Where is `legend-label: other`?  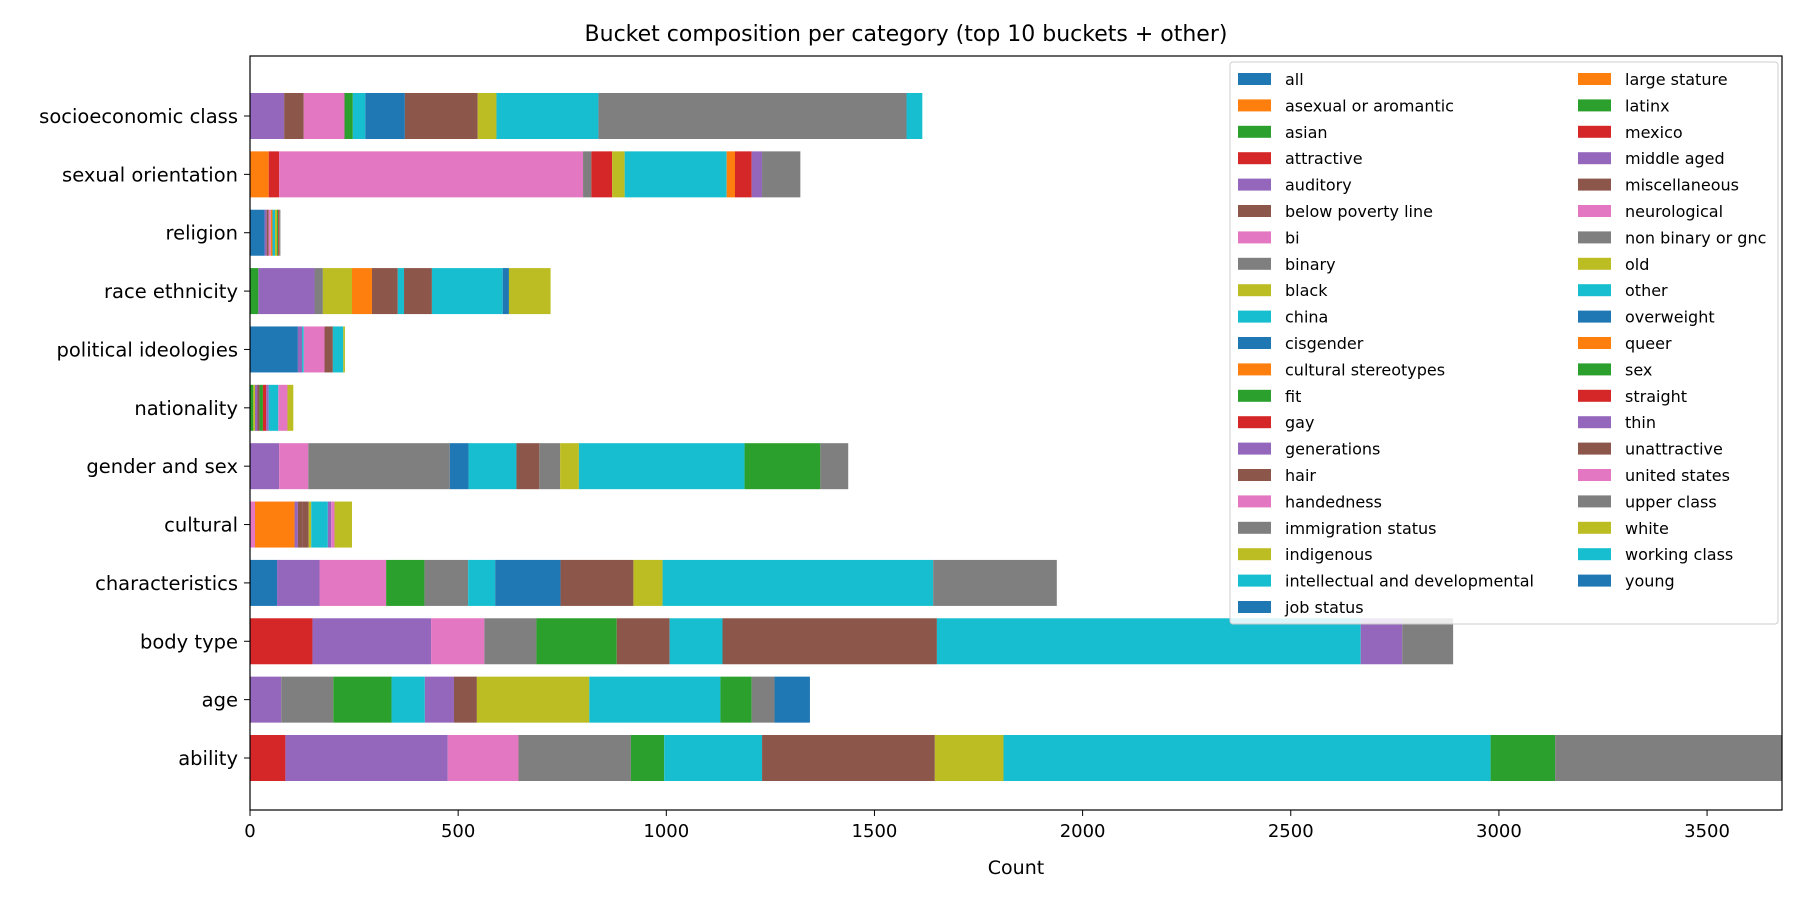 legend-label: other is located at coordinates (1646, 290).